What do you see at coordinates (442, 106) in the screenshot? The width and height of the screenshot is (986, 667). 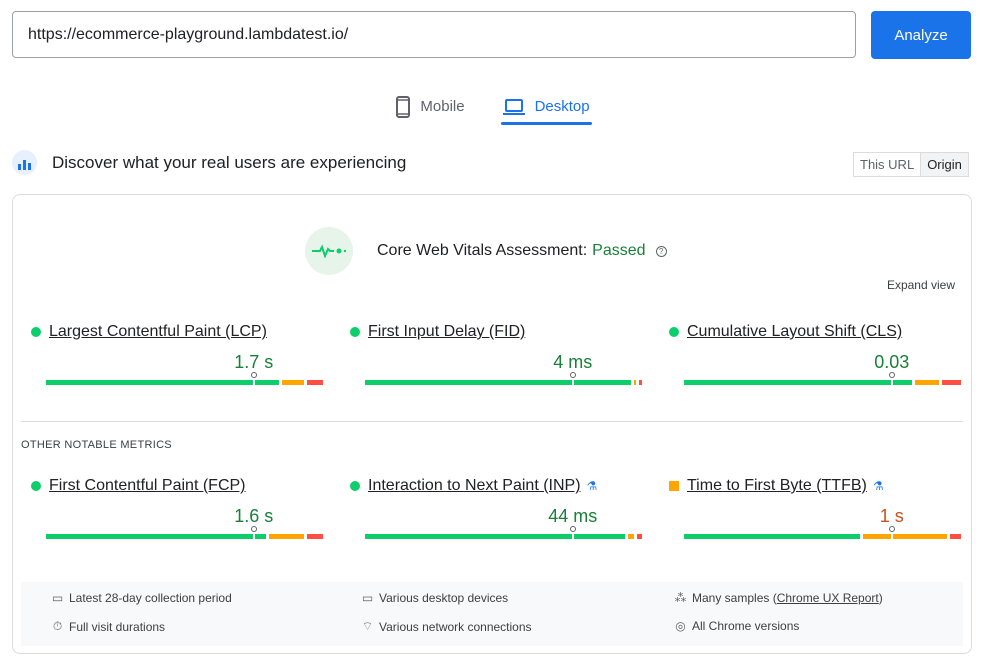 I see `tab-label: Mobile` at bounding box center [442, 106].